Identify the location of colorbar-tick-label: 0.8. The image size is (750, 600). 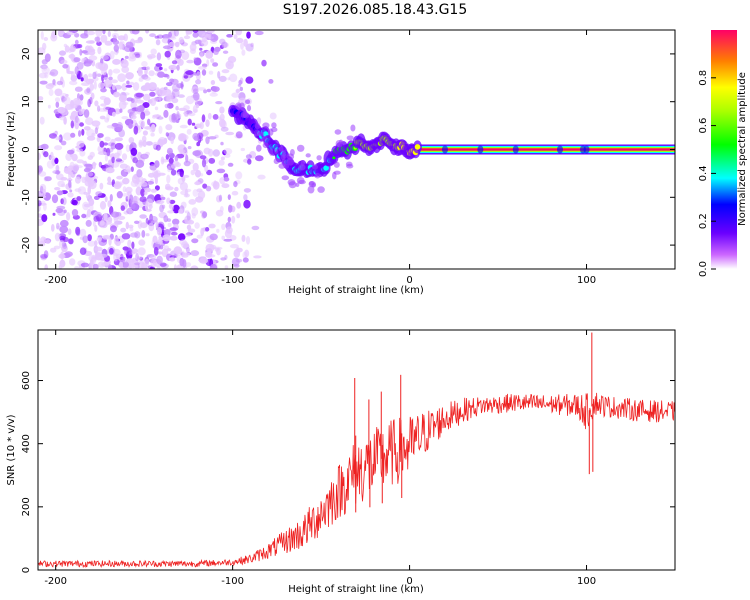
(703, 78).